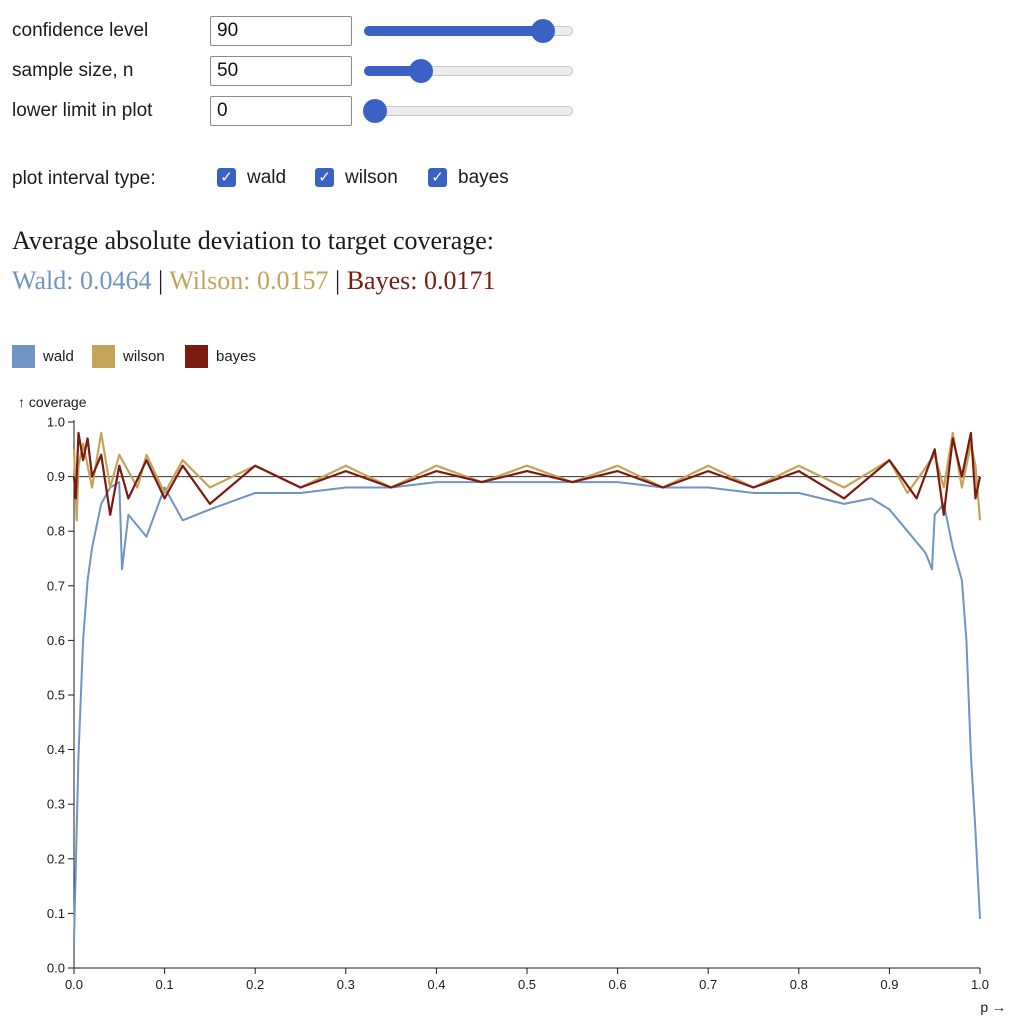 This screenshot has width=1020, height=1032. What do you see at coordinates (82, 110) in the screenshot?
I see `lower-limit-label: lower limit in plot` at bounding box center [82, 110].